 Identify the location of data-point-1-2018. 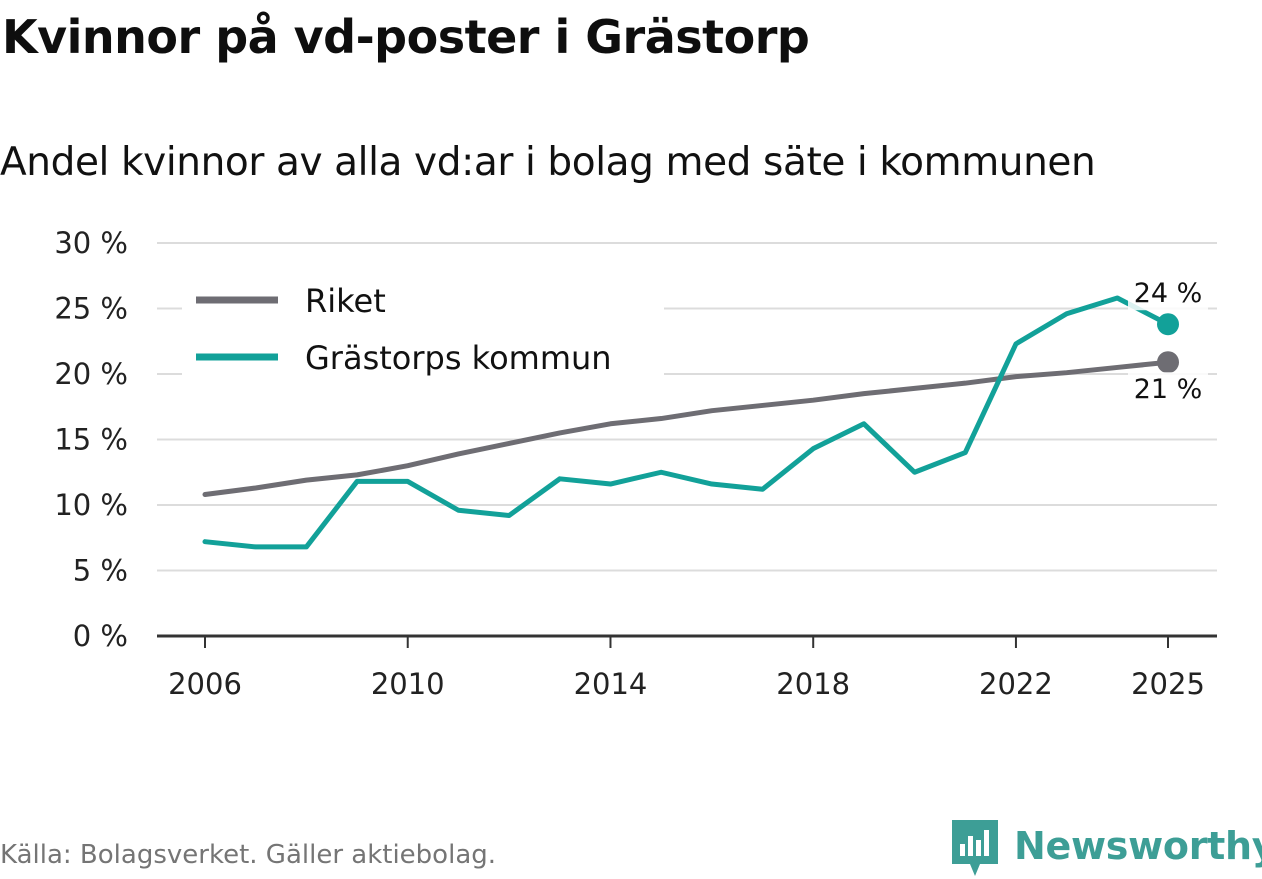
(813, 448).